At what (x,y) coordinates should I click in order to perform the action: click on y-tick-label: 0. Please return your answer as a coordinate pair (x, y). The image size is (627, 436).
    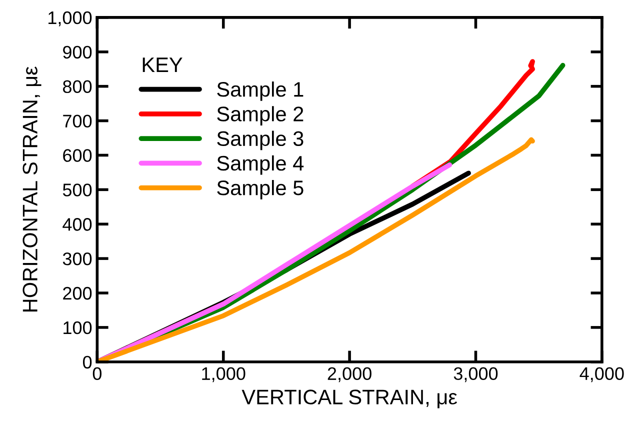
    Looking at the image, I should click on (87, 362).